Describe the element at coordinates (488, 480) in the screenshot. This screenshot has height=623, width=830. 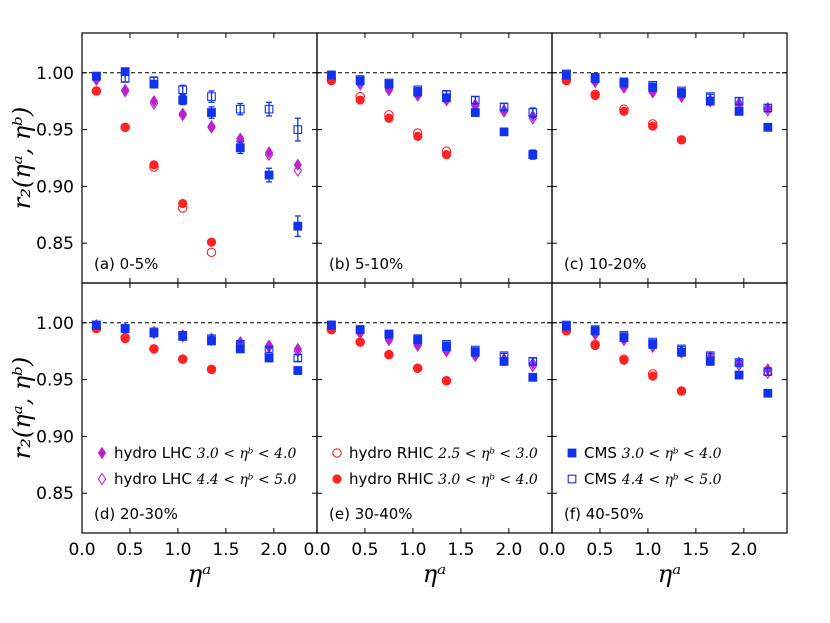
I see `legend-condition: 3.0 < ηᵇ < 4.0` at that location.